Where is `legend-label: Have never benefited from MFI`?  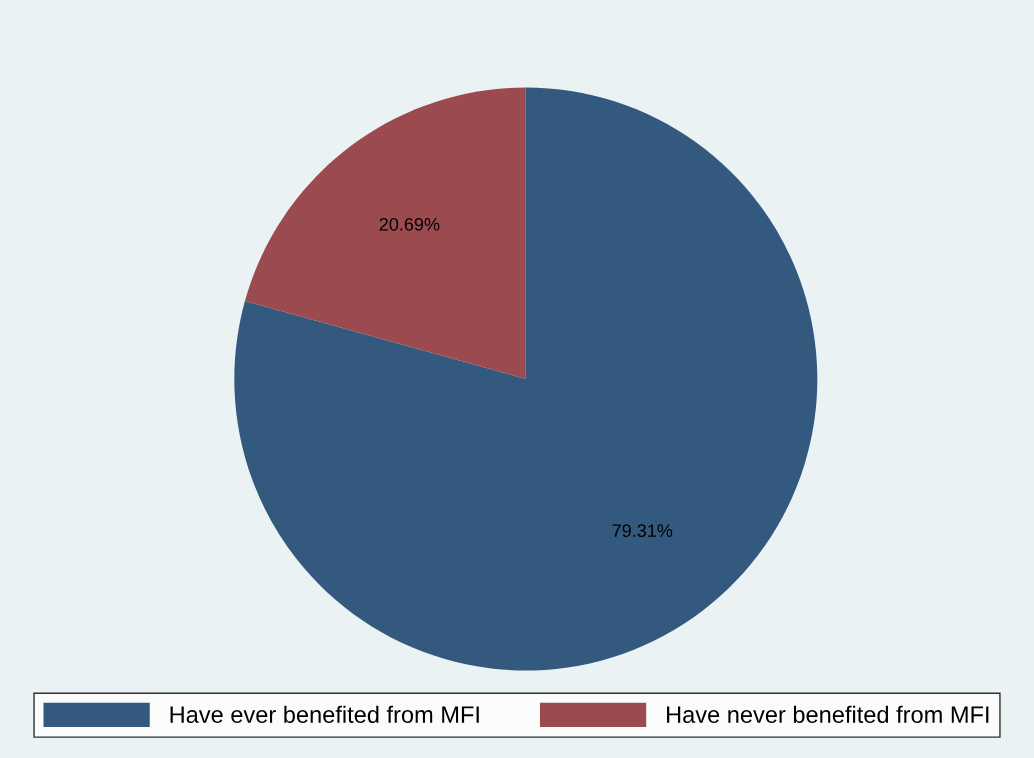
legend-label: Have never benefited from MFI is located at coordinates (828, 714).